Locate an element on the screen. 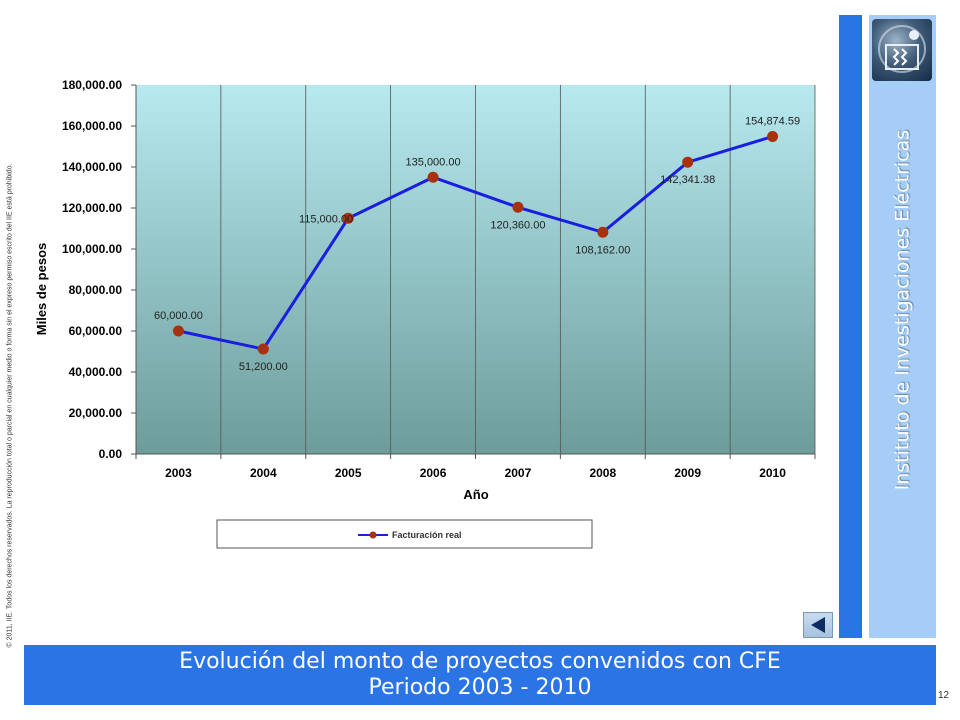 The height and width of the screenshot is (720, 960). y-tick-label: 40,000.00 is located at coordinates (96, 372).